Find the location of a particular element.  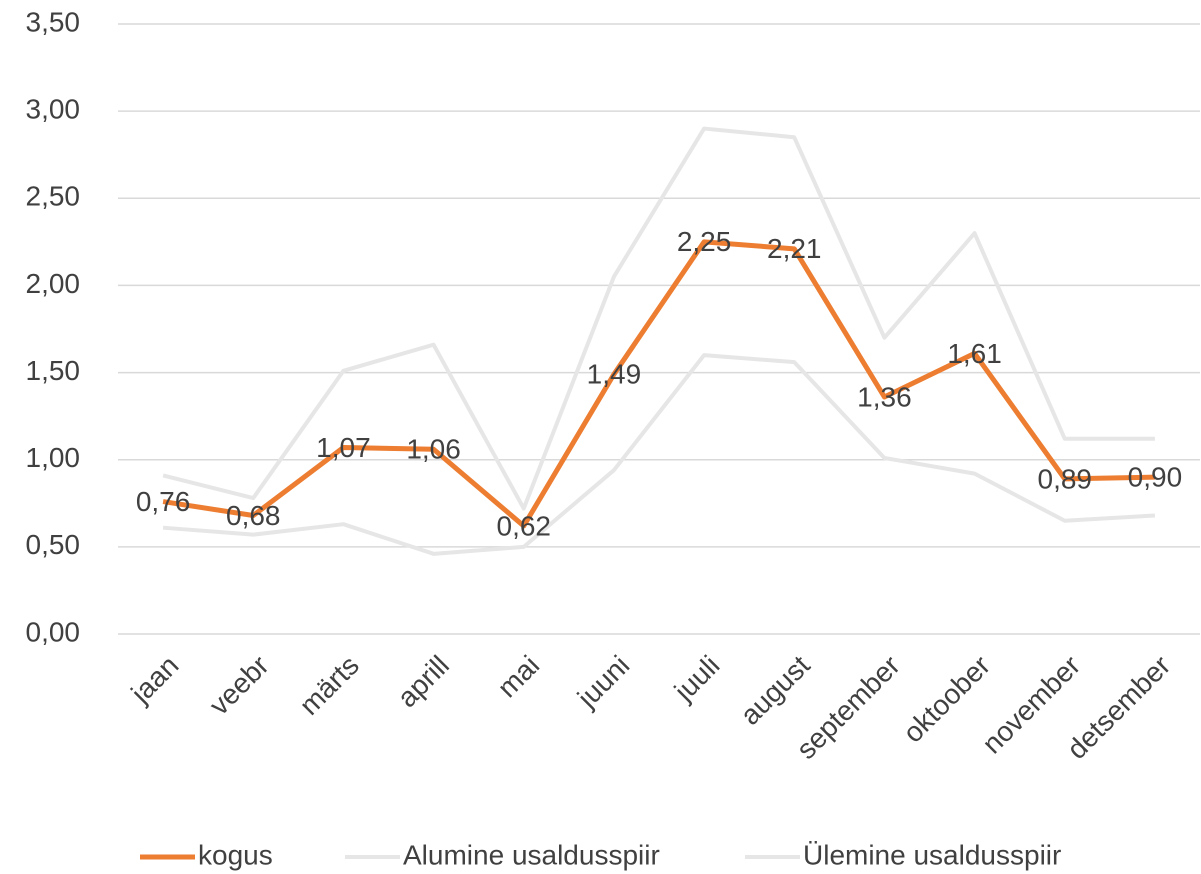

y-tick-label: 1,00 is located at coordinates (53, 457).